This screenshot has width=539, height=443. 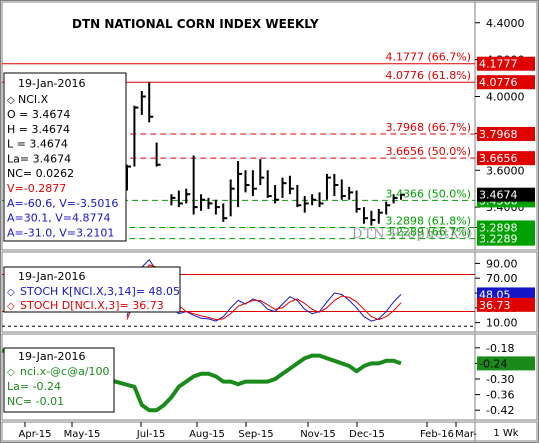 What do you see at coordinates (428, 127) in the screenshot?
I see `fib-level-label: 3.7968 (66.7%)` at bounding box center [428, 127].